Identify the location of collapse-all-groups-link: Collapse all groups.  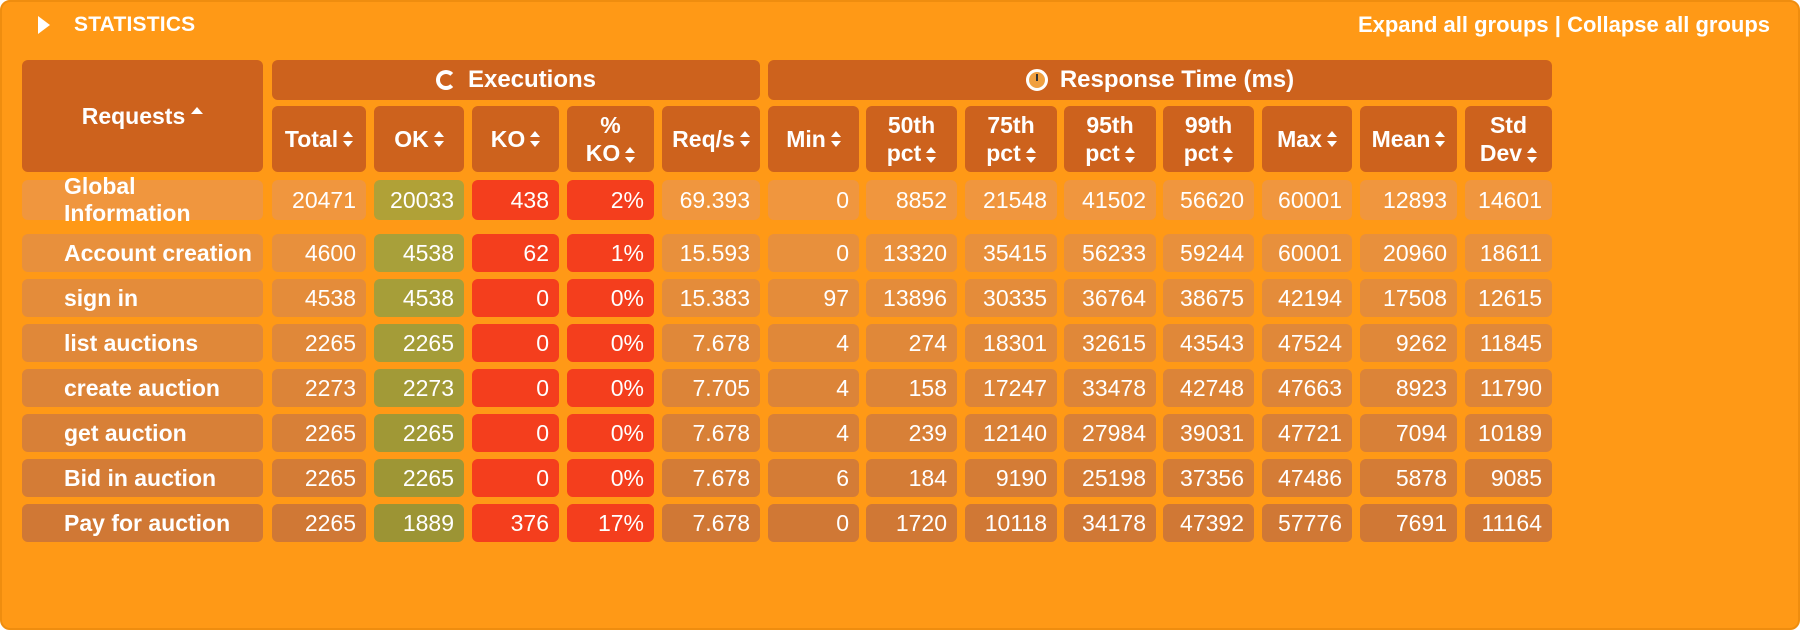
(1668, 24).